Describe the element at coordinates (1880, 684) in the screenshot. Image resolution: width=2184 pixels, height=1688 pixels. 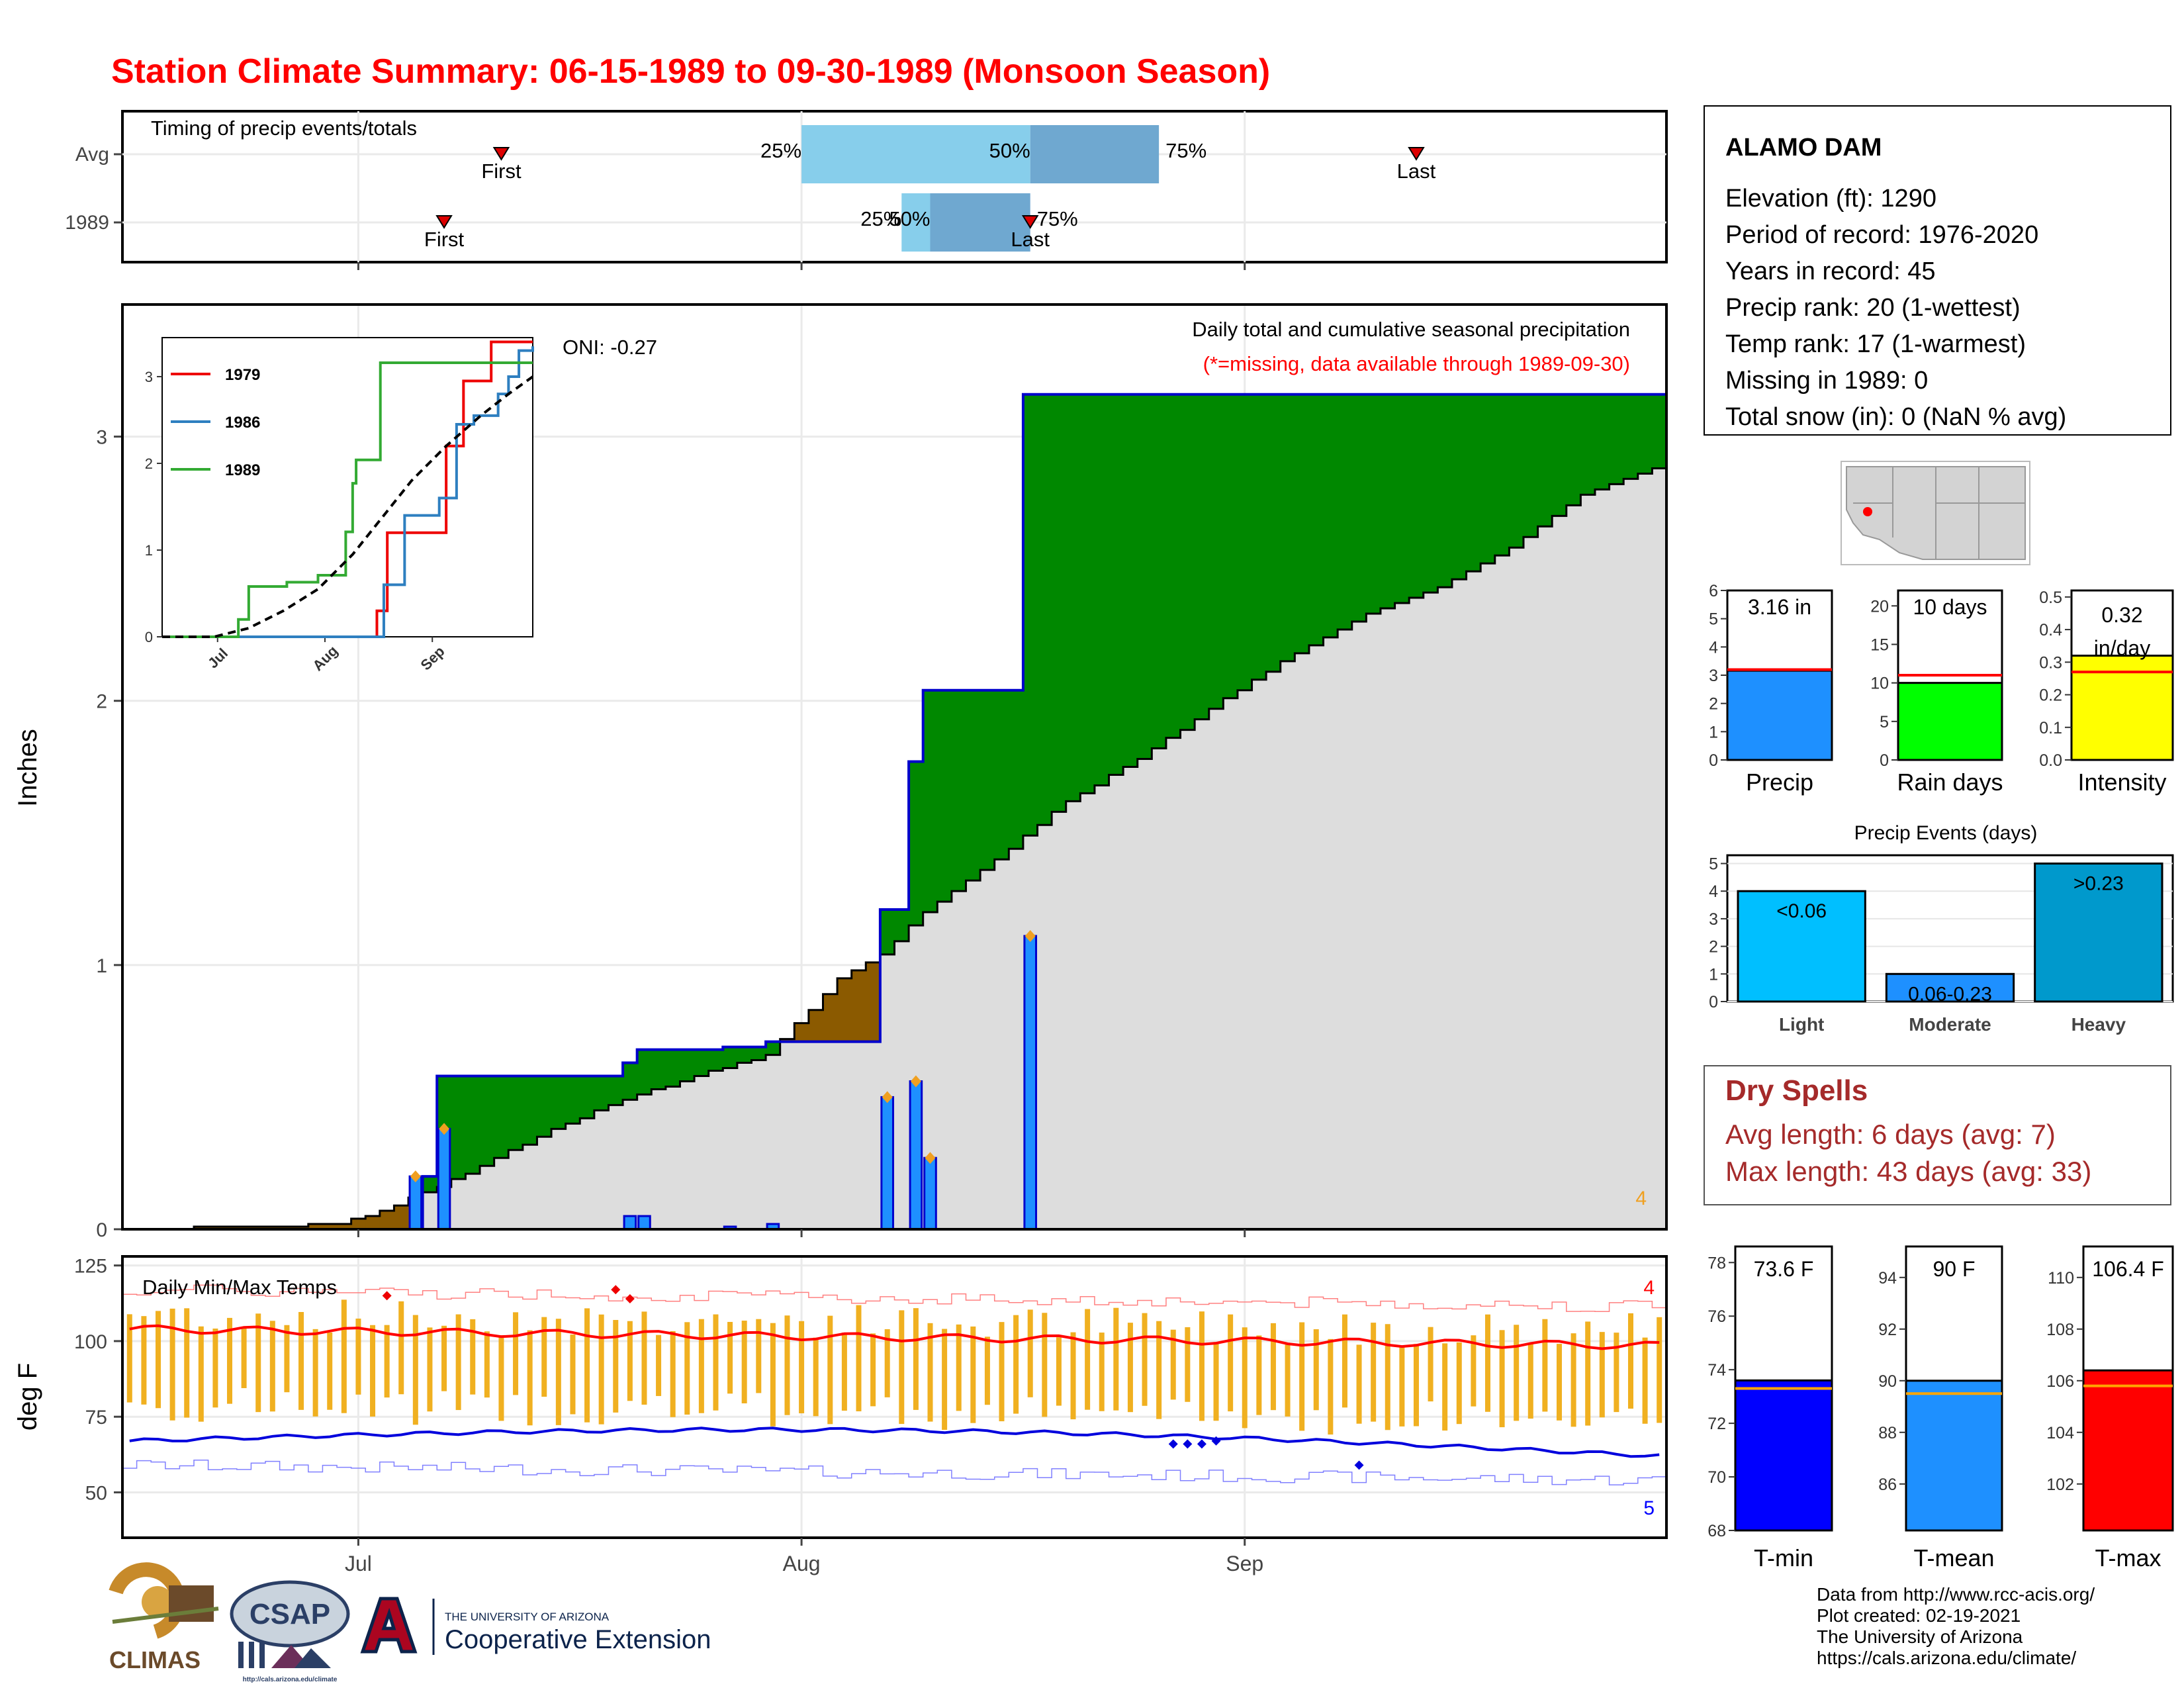
I see `summary-y-tick-label: 10` at that location.